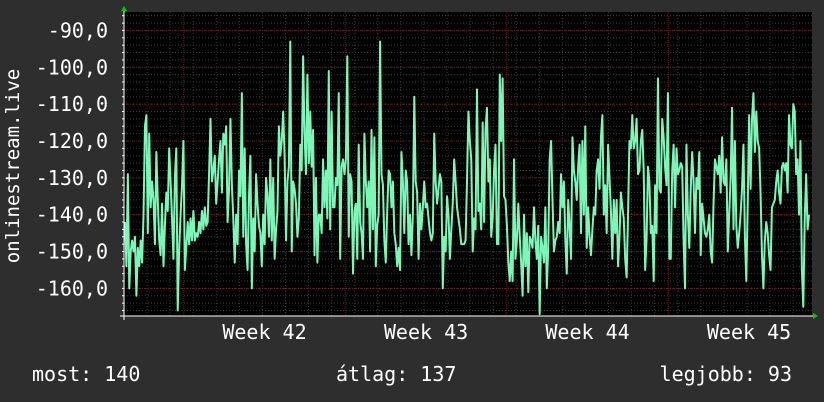  I want to click on y-tick-label: -160,0, so click(72, 288).